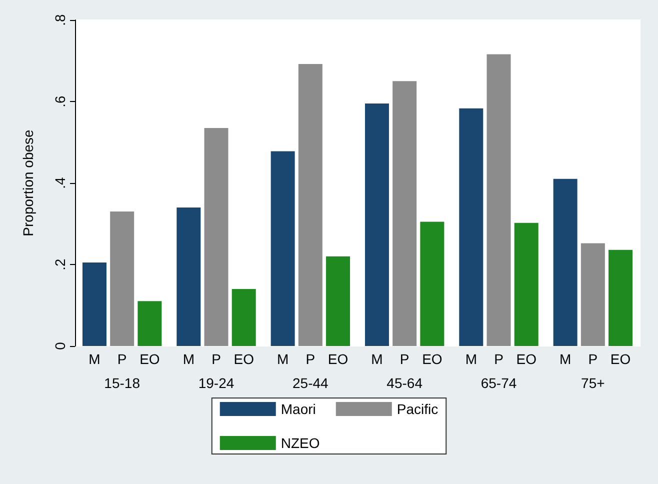 The width and height of the screenshot is (658, 484). I want to click on y-axis-title: Proportion obese, so click(28, 182).